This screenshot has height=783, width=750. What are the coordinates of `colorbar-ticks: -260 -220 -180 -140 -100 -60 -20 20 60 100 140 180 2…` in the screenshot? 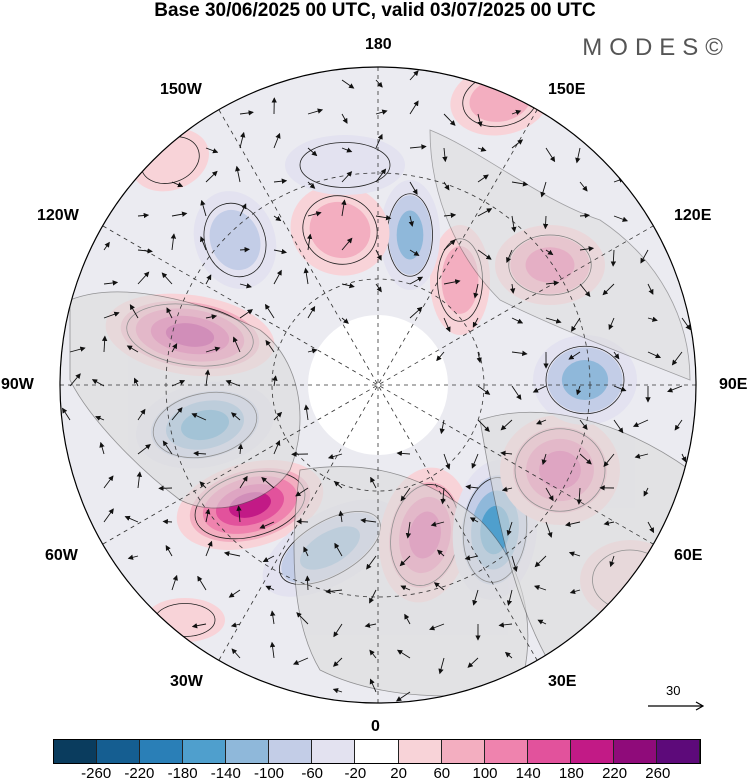 It's located at (375, 774).